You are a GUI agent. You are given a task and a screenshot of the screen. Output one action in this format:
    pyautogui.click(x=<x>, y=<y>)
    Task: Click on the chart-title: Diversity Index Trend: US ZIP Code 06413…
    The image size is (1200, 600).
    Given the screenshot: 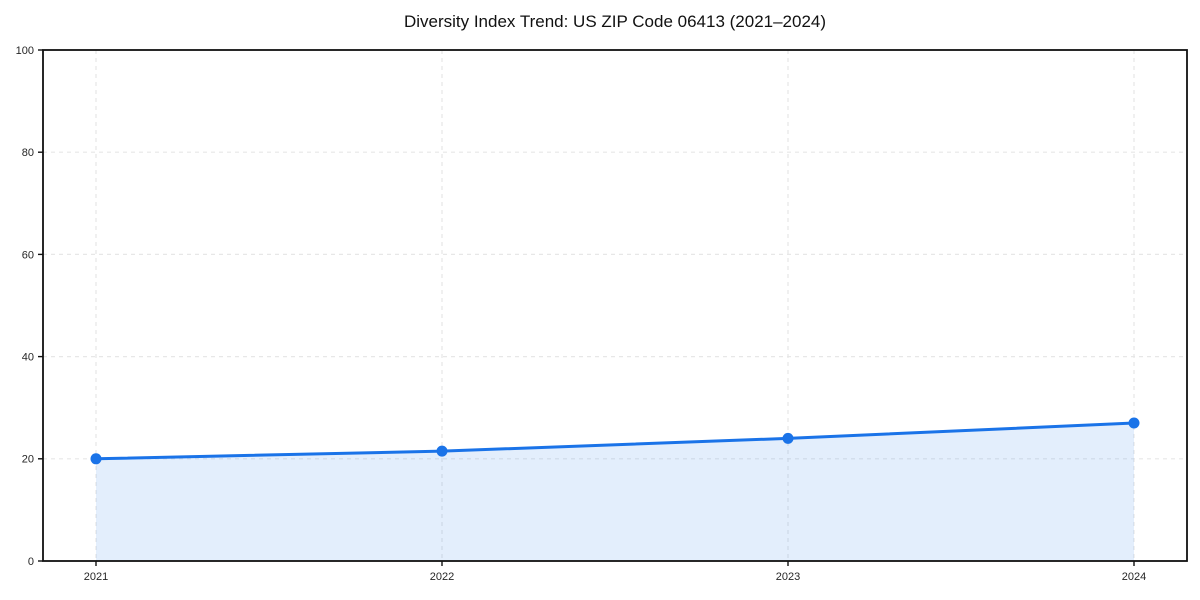 What is the action you would take?
    pyautogui.click(x=615, y=21)
    